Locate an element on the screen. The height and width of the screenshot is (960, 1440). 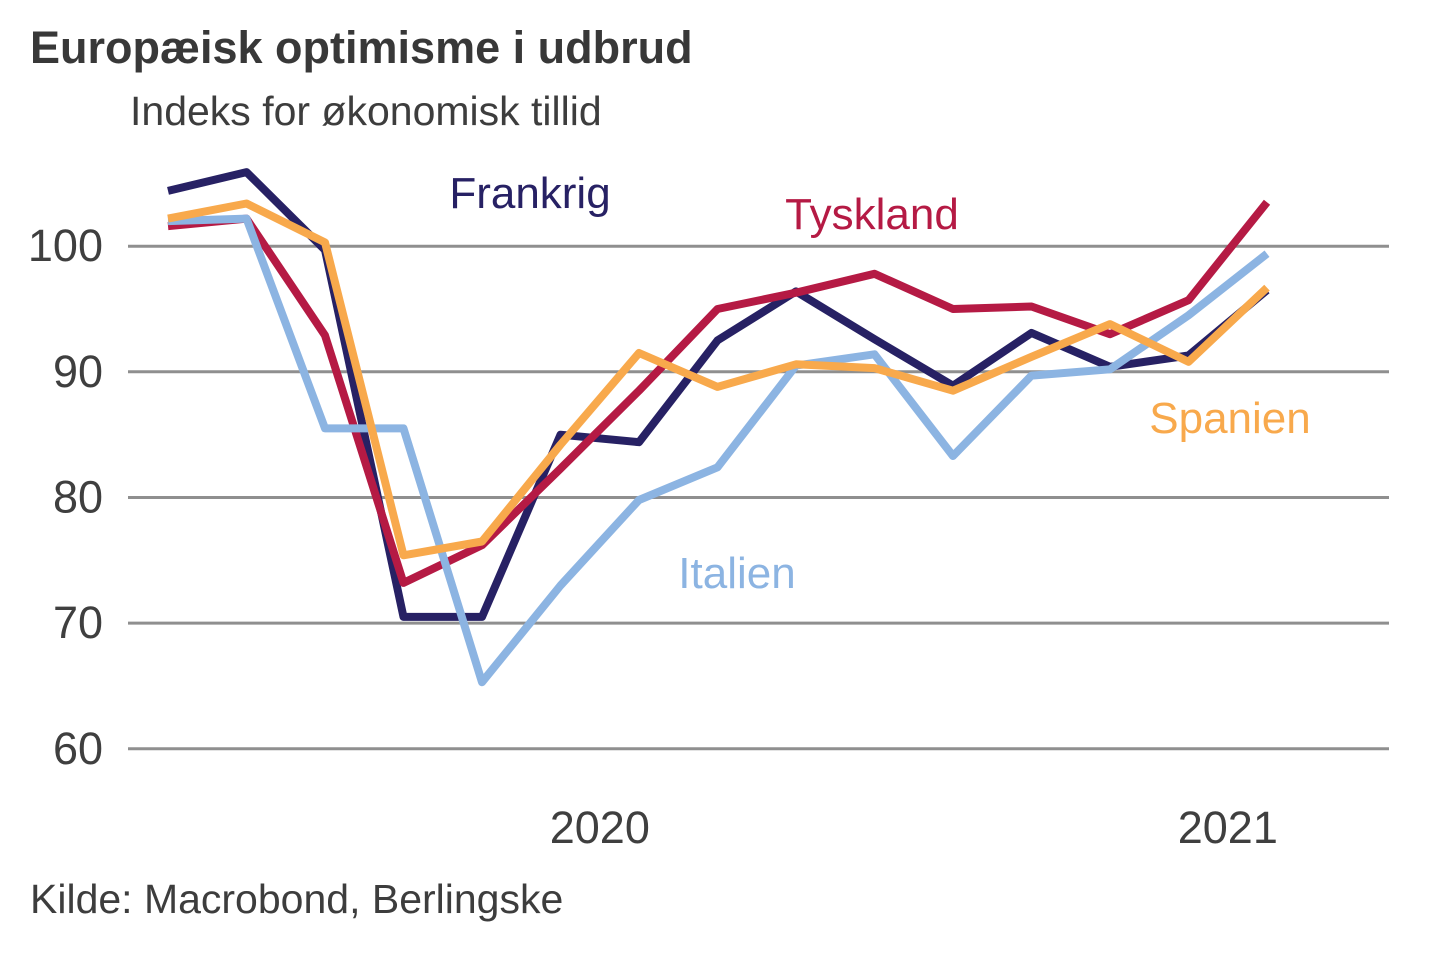
source-note: Kilde: Macrobond, Berlingske is located at coordinates (297, 899).